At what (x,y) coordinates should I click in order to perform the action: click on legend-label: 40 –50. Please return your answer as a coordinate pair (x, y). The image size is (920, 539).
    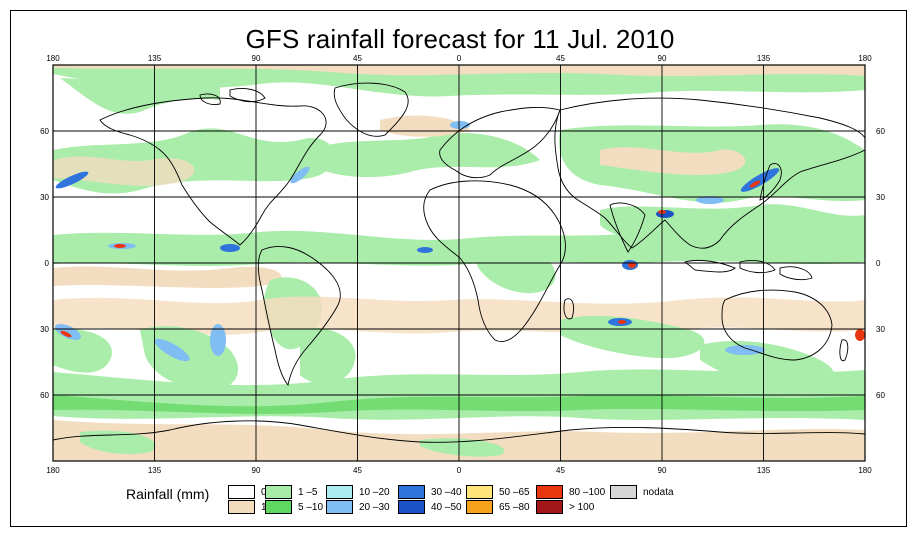
    Looking at the image, I should click on (446, 507).